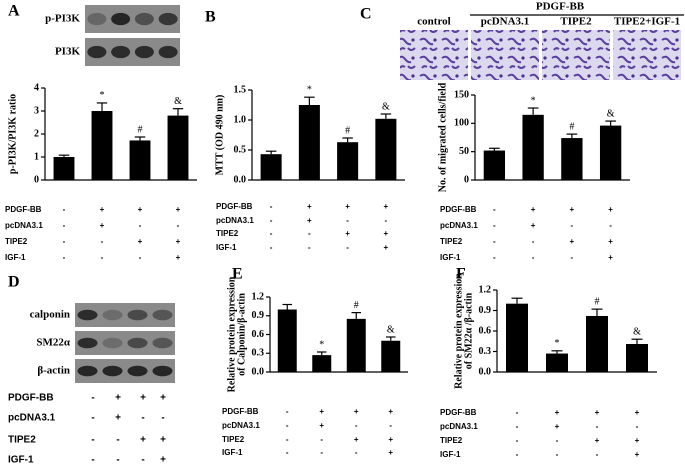 Image resolution: width=685 pixels, height=465 pixels. What do you see at coordinates (560, 7) in the screenshot?
I see `image-header: PDGF-BB` at bounding box center [560, 7].